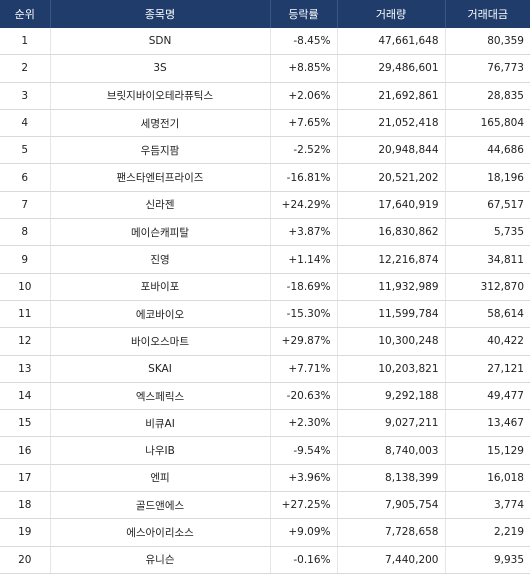 This screenshot has width=530, height=574. I want to click on stock-name-cell: 포바이포, so click(159, 287).